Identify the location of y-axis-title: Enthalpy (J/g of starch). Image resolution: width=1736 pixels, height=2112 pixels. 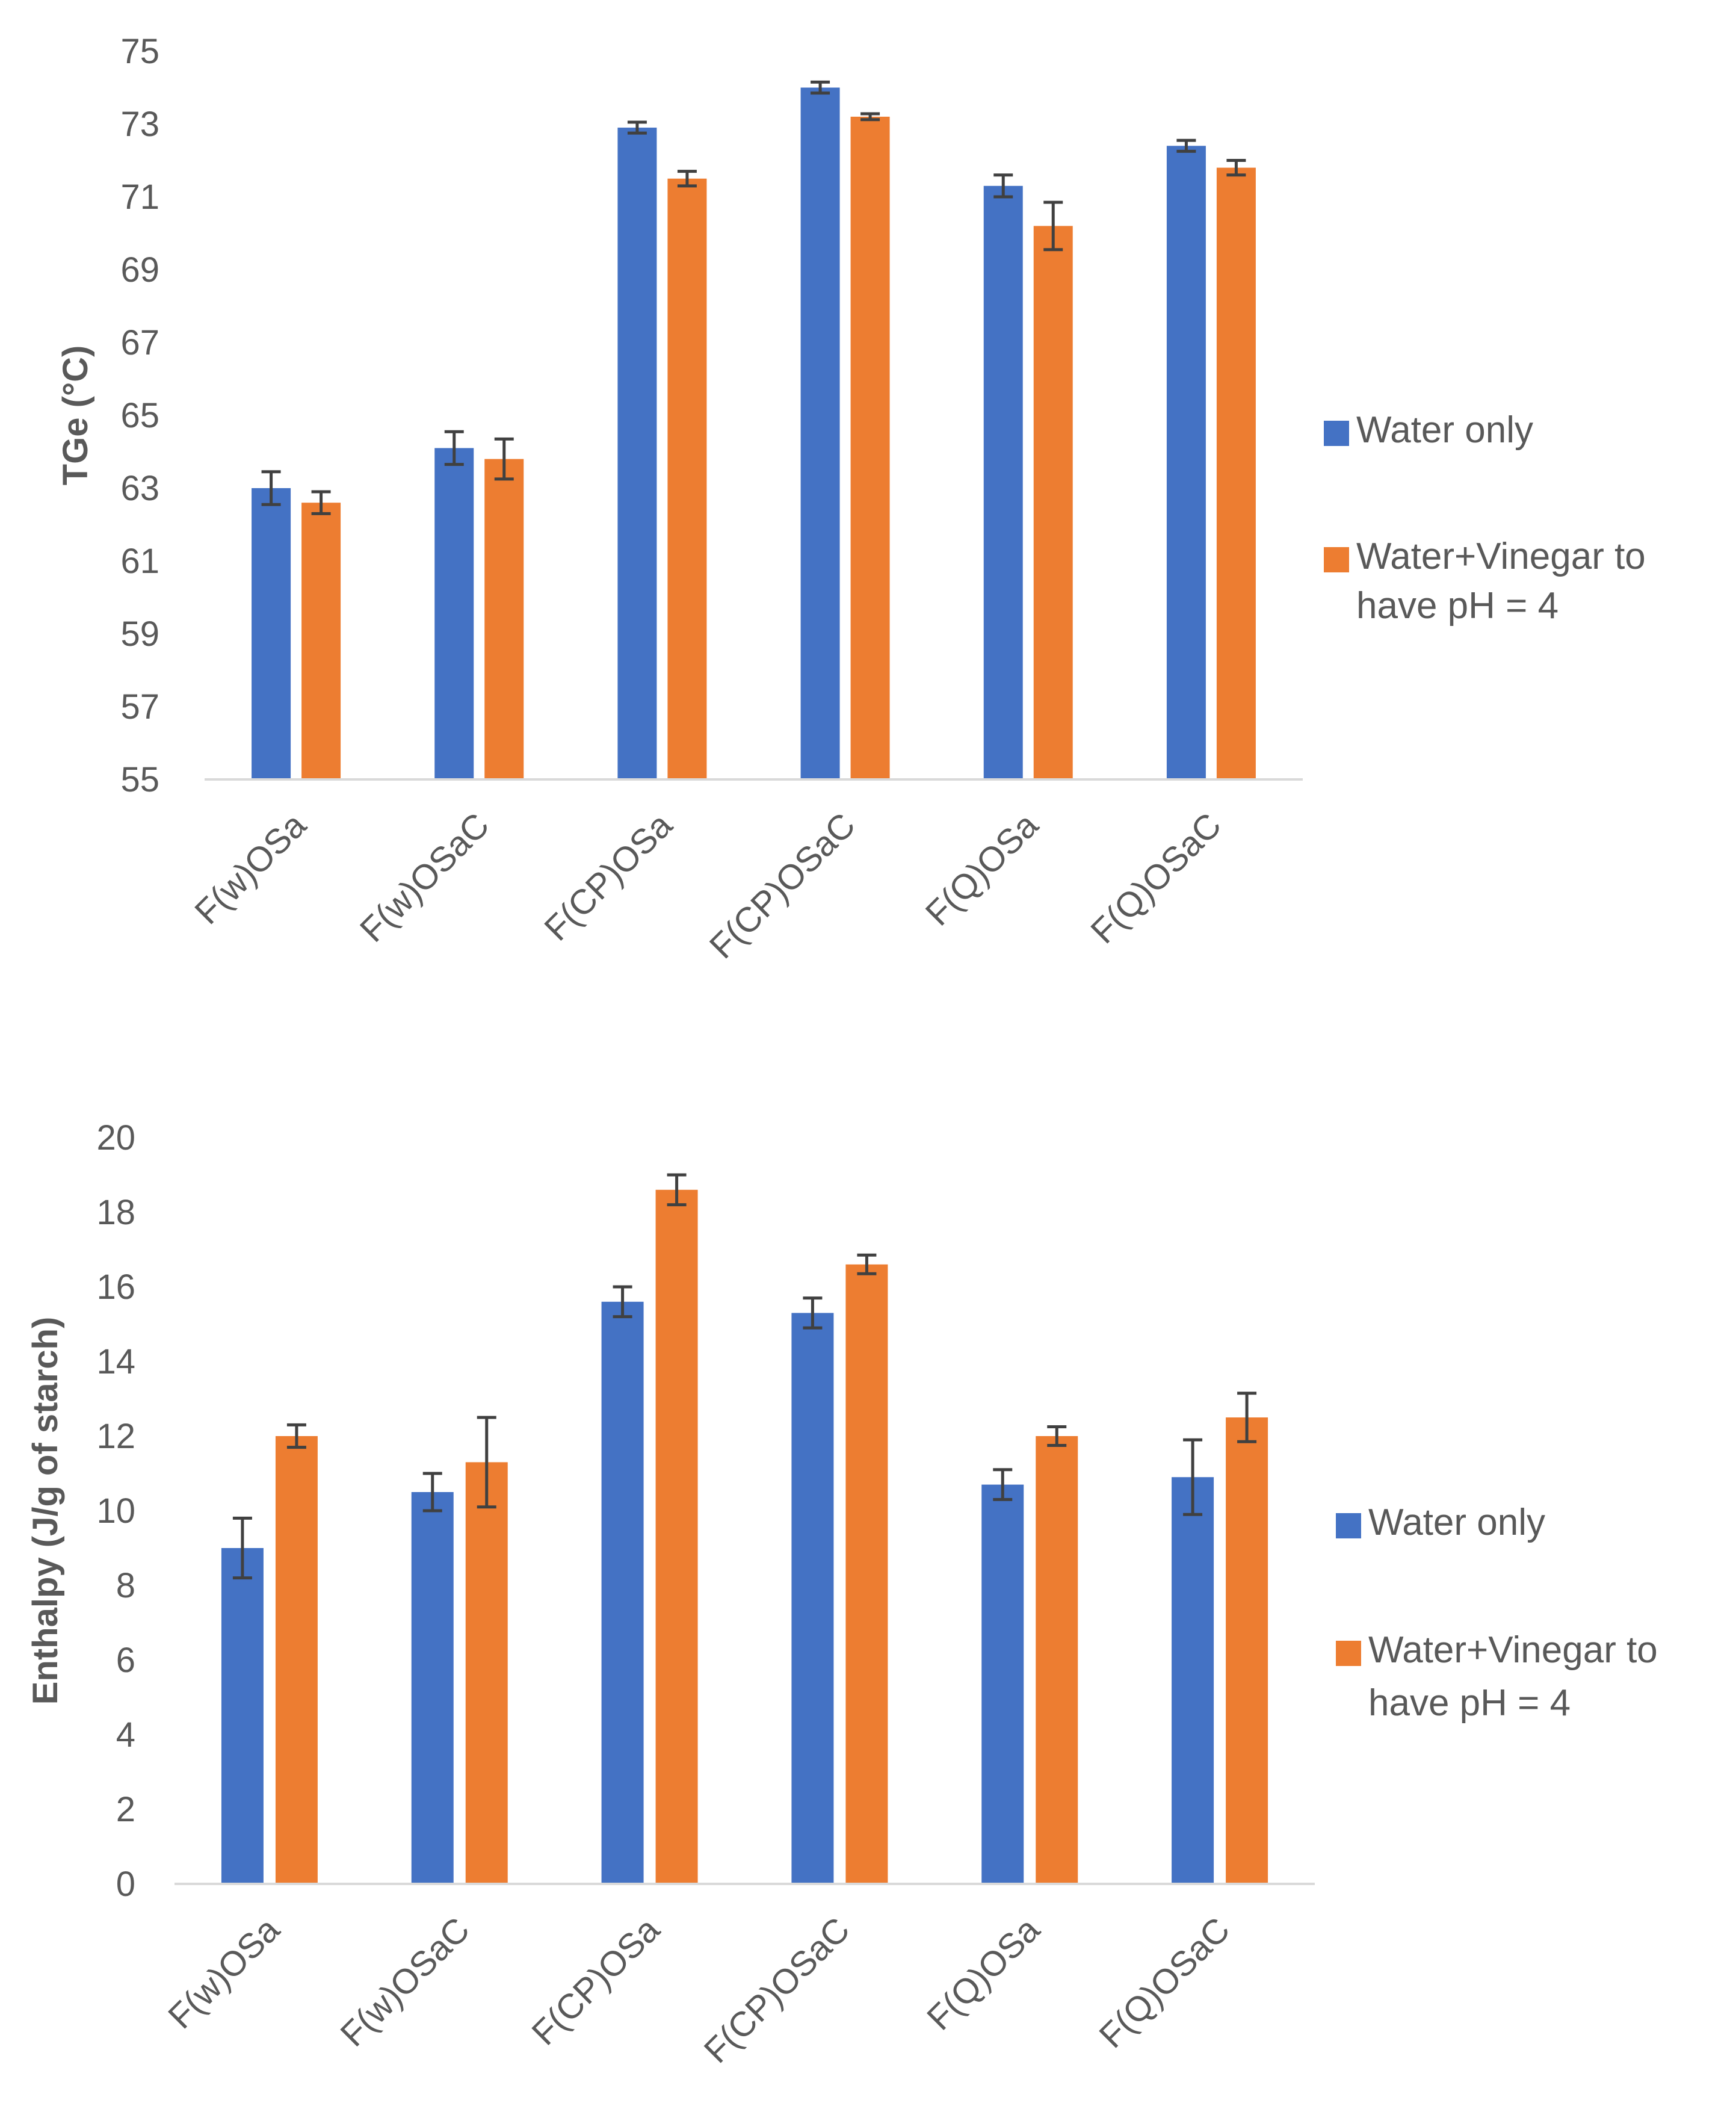
(45, 1511).